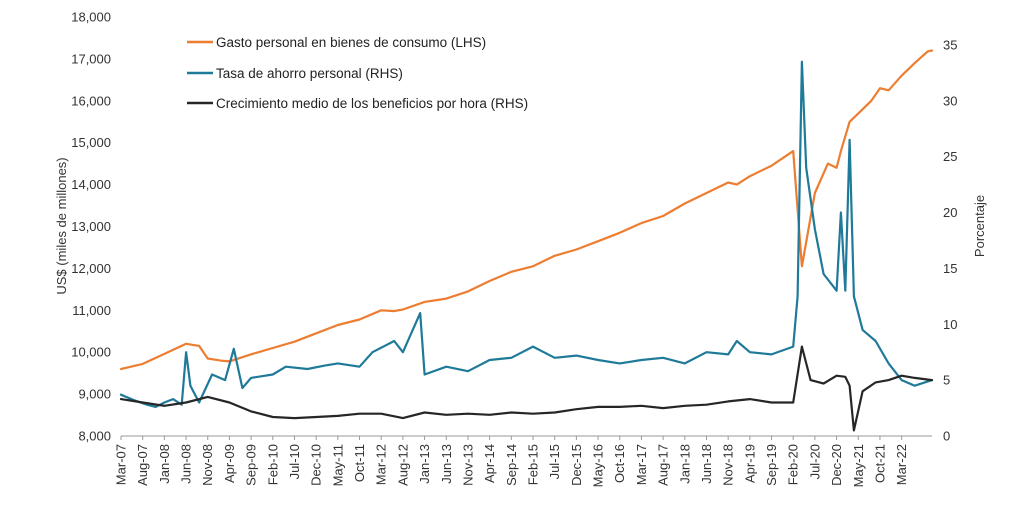 The width and height of the screenshot is (1024, 528). I want to click on x-tick-label: Jun-18, so click(706, 464).